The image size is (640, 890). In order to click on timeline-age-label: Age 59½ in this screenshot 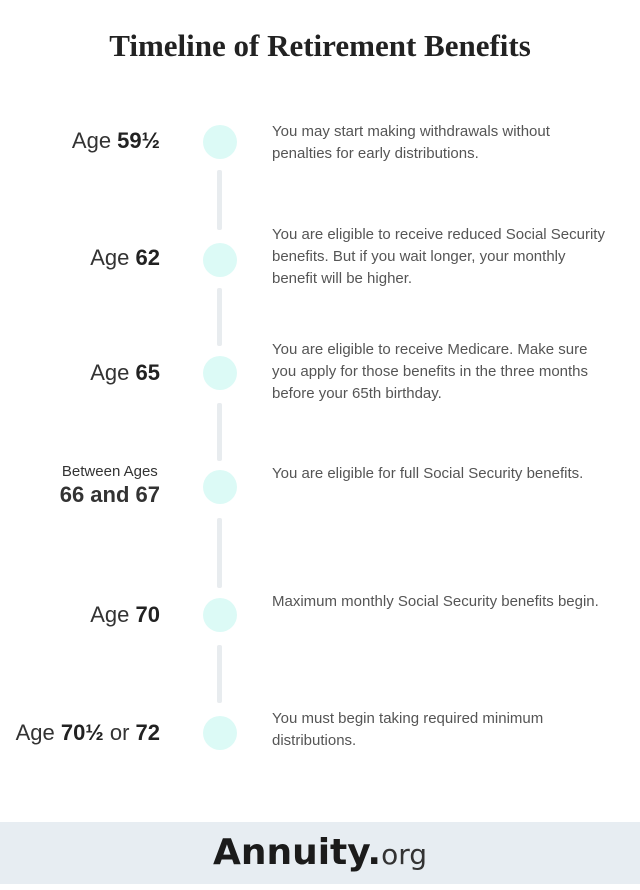, I will do `click(115, 140)`.